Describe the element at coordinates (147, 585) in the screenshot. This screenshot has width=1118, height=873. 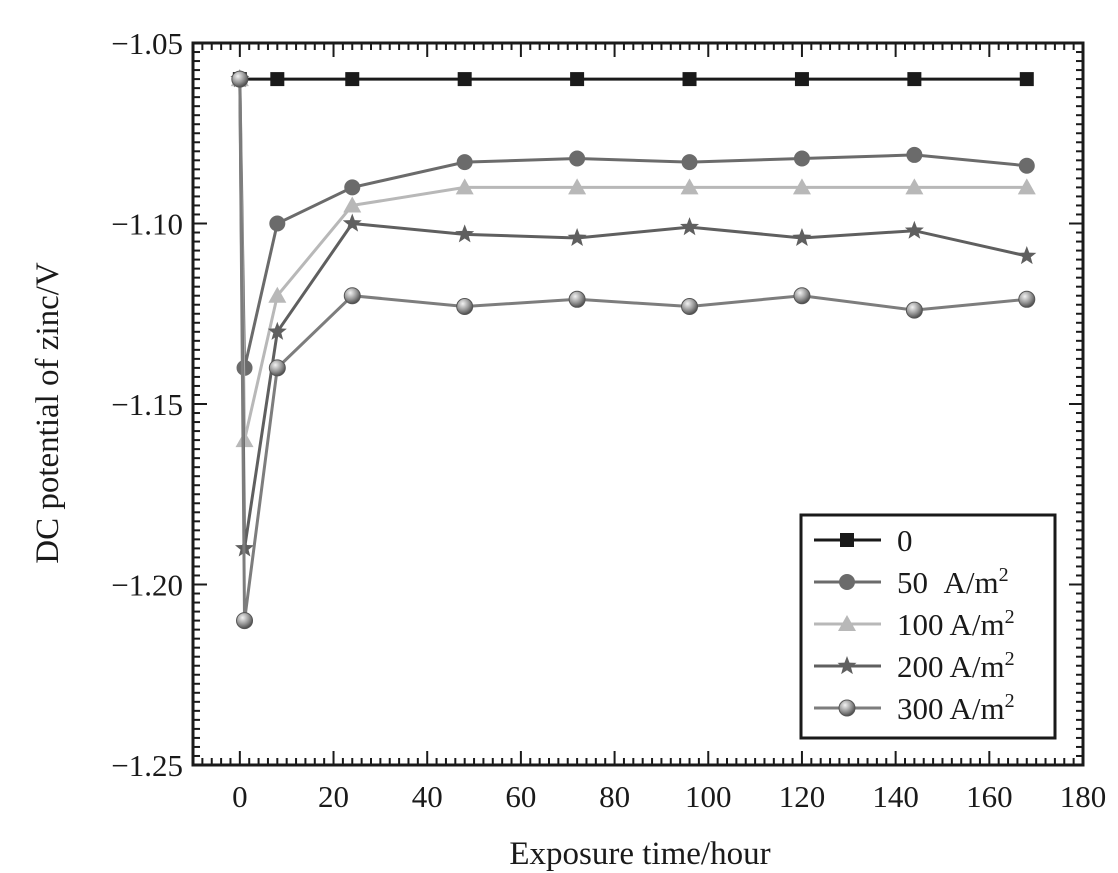
I see `y-tick-label: −1.20` at that location.